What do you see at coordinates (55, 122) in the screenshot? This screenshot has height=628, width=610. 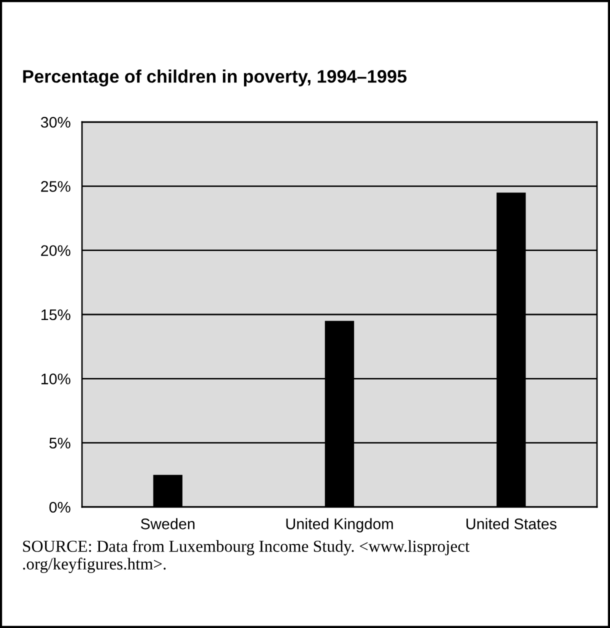 I see `y-tick-label: 30%` at bounding box center [55, 122].